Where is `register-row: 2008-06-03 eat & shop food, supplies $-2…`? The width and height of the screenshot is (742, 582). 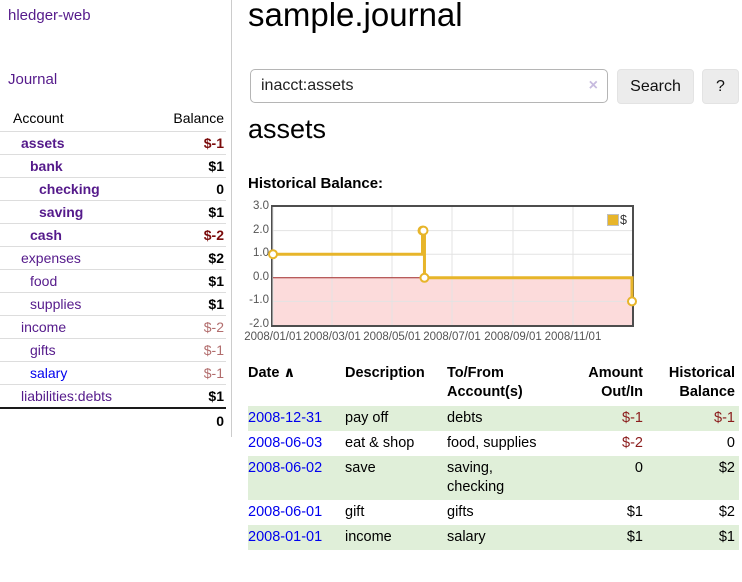
register-row: 2008-06-03 eat & shop food, supplies $-2… is located at coordinates (493, 443).